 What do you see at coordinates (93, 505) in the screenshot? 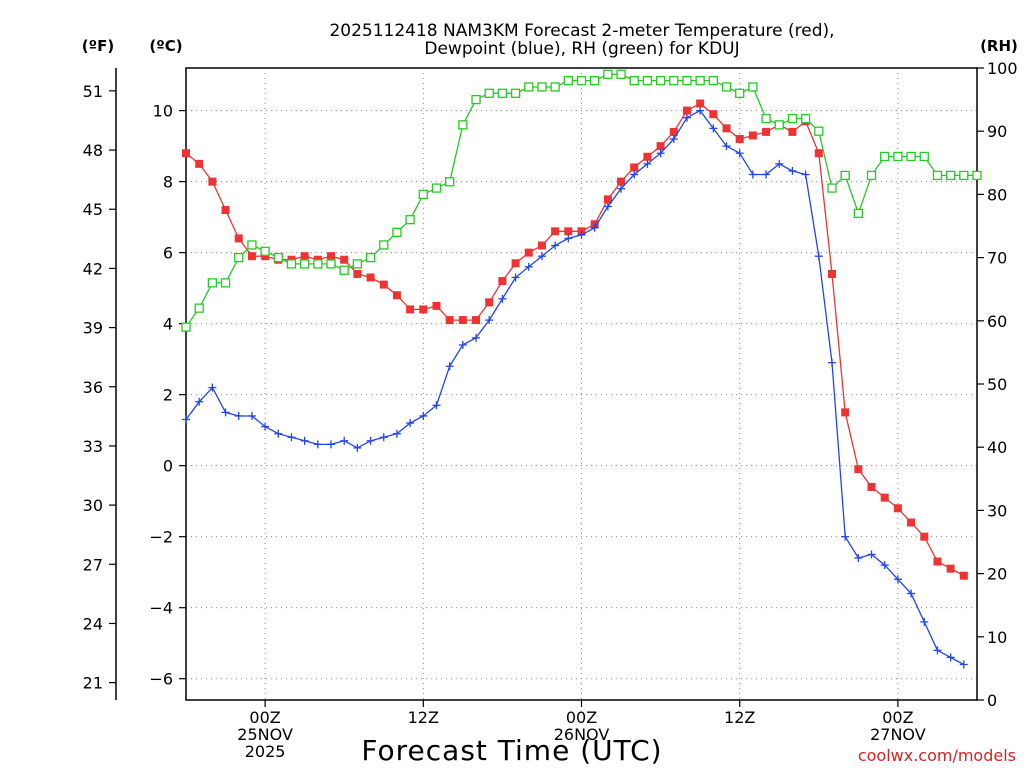
I see `fahrenheit-tick-label: 30` at bounding box center [93, 505].